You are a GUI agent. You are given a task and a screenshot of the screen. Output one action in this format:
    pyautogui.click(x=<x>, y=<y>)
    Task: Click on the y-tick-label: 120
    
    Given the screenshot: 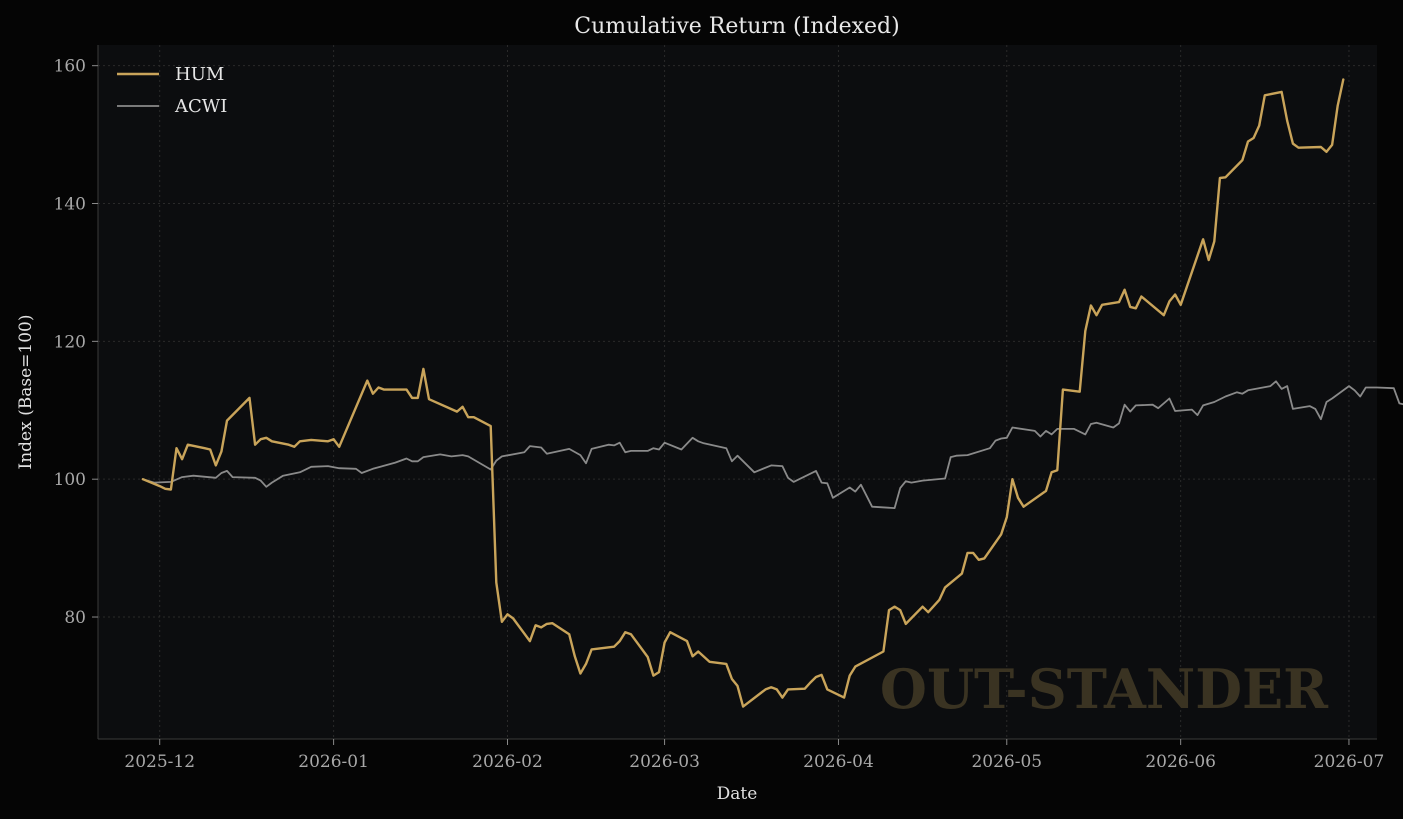 What is the action you would take?
    pyautogui.click(x=70, y=342)
    